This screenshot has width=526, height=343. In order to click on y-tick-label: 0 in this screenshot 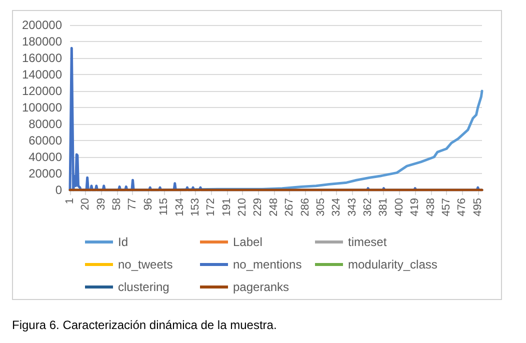, I will do `click(58, 190)`.